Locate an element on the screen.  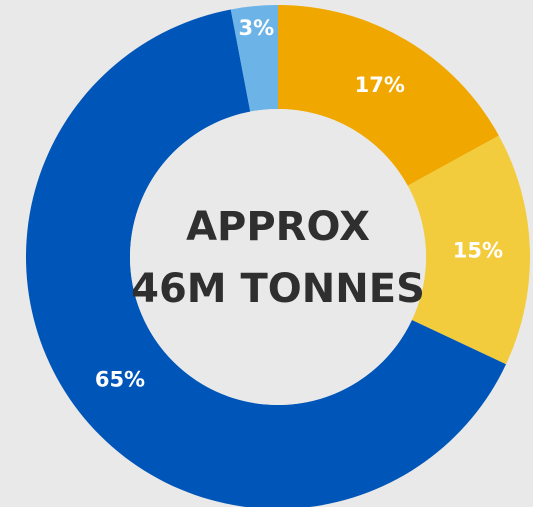
center-label-line-2: 46M TONNES is located at coordinates (278, 289).